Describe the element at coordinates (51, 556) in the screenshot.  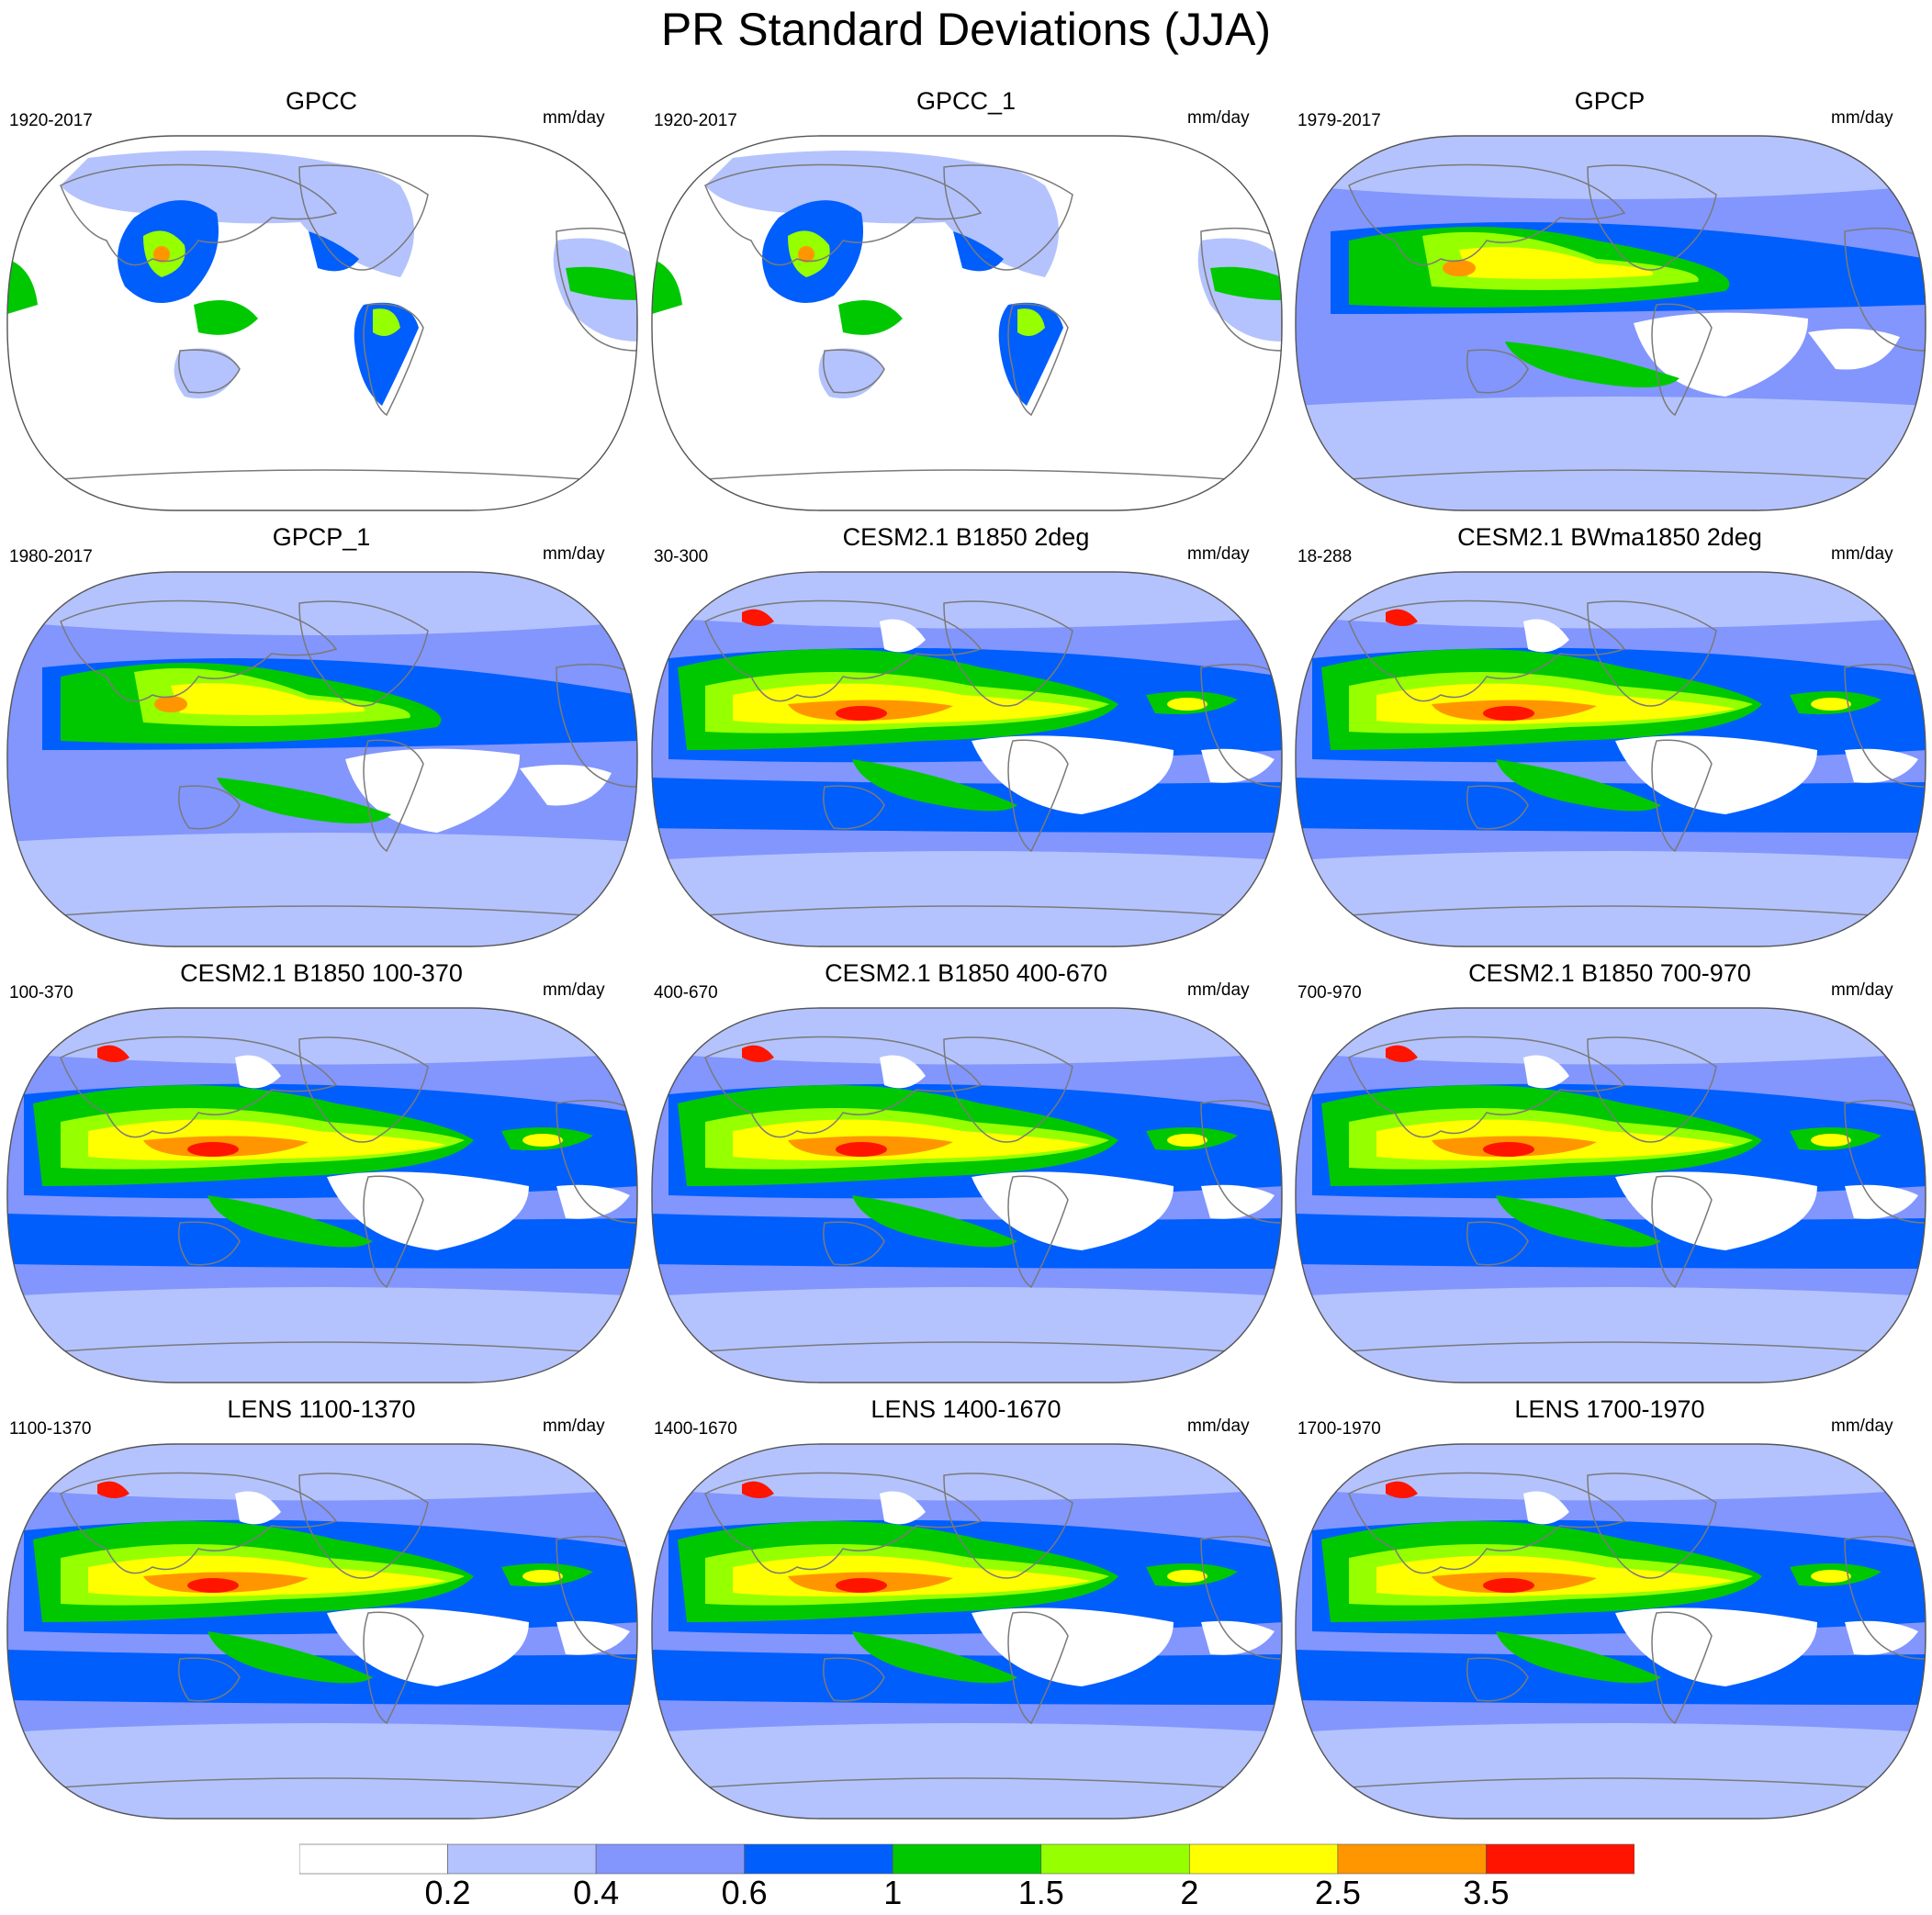
I see `panel-year-range: 1980-2017` at that location.